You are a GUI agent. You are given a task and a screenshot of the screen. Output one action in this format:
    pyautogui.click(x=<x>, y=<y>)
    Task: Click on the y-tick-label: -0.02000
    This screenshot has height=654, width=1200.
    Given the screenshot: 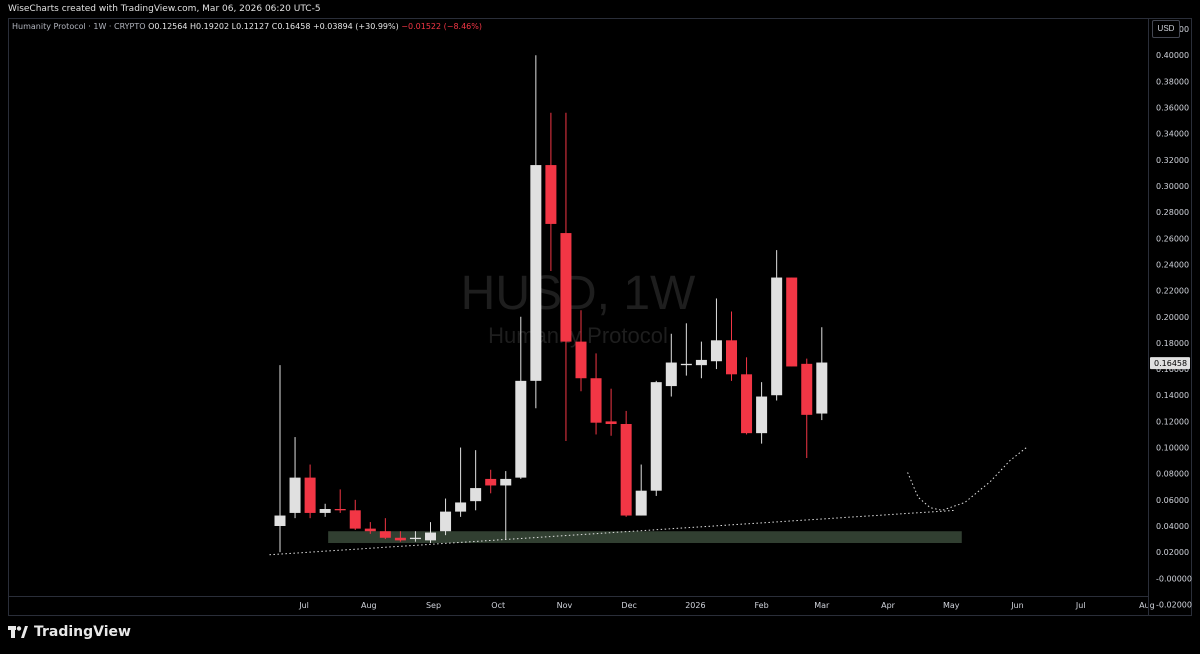 What is the action you would take?
    pyautogui.click(x=1174, y=604)
    